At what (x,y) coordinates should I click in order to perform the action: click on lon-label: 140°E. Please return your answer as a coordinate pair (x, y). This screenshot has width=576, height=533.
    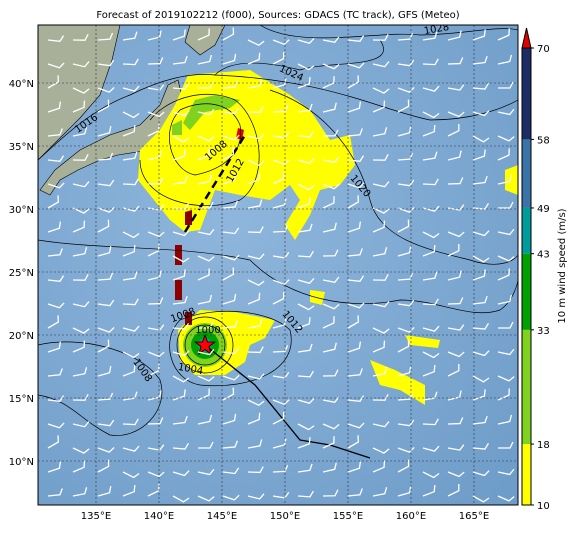
    Looking at the image, I should click on (159, 516).